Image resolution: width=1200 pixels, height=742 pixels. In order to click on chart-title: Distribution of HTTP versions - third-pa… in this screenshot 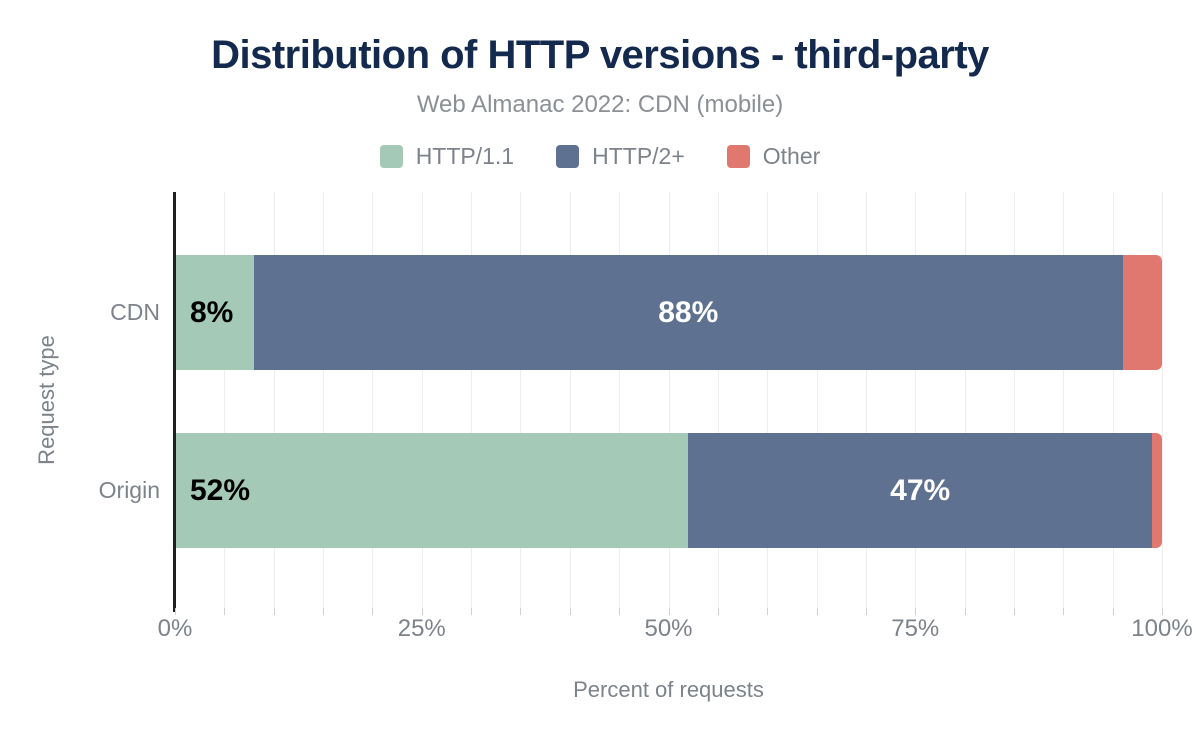, I will do `click(600, 55)`.